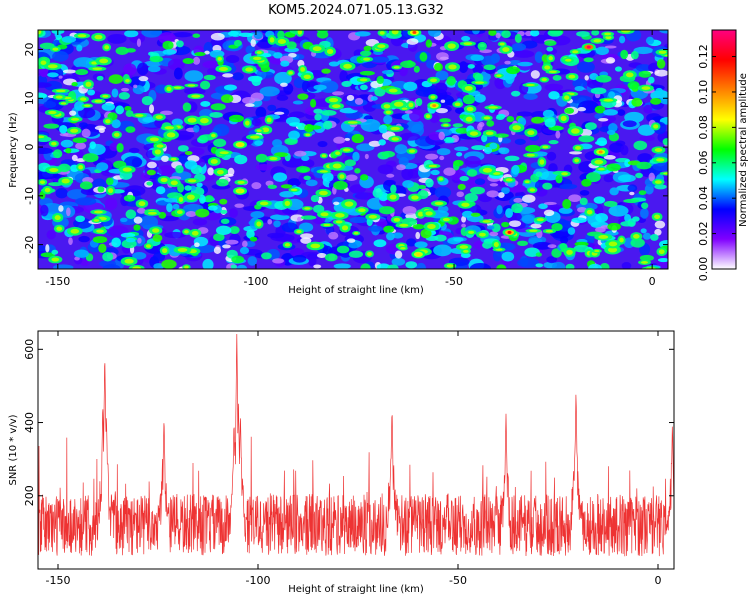  I want to click on spectrogram-y-tick-label: -10, so click(29, 196).